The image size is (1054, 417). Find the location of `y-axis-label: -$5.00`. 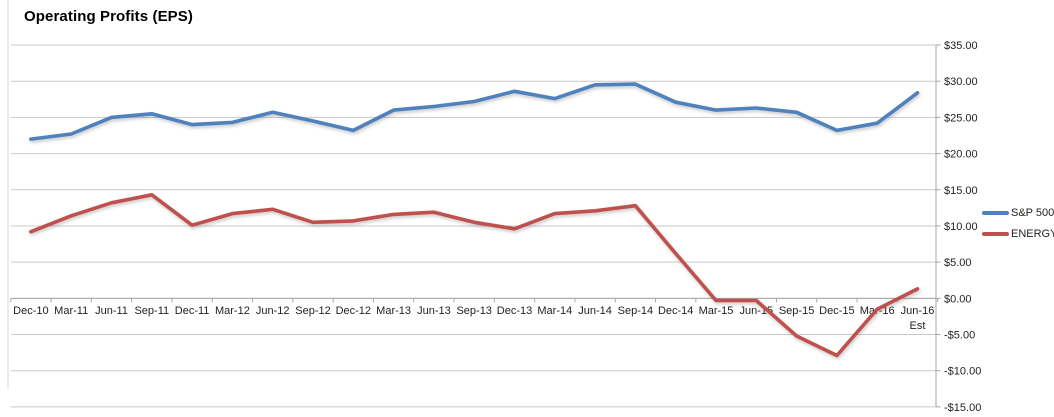

y-axis-label: -$5.00 is located at coordinates (959, 336).